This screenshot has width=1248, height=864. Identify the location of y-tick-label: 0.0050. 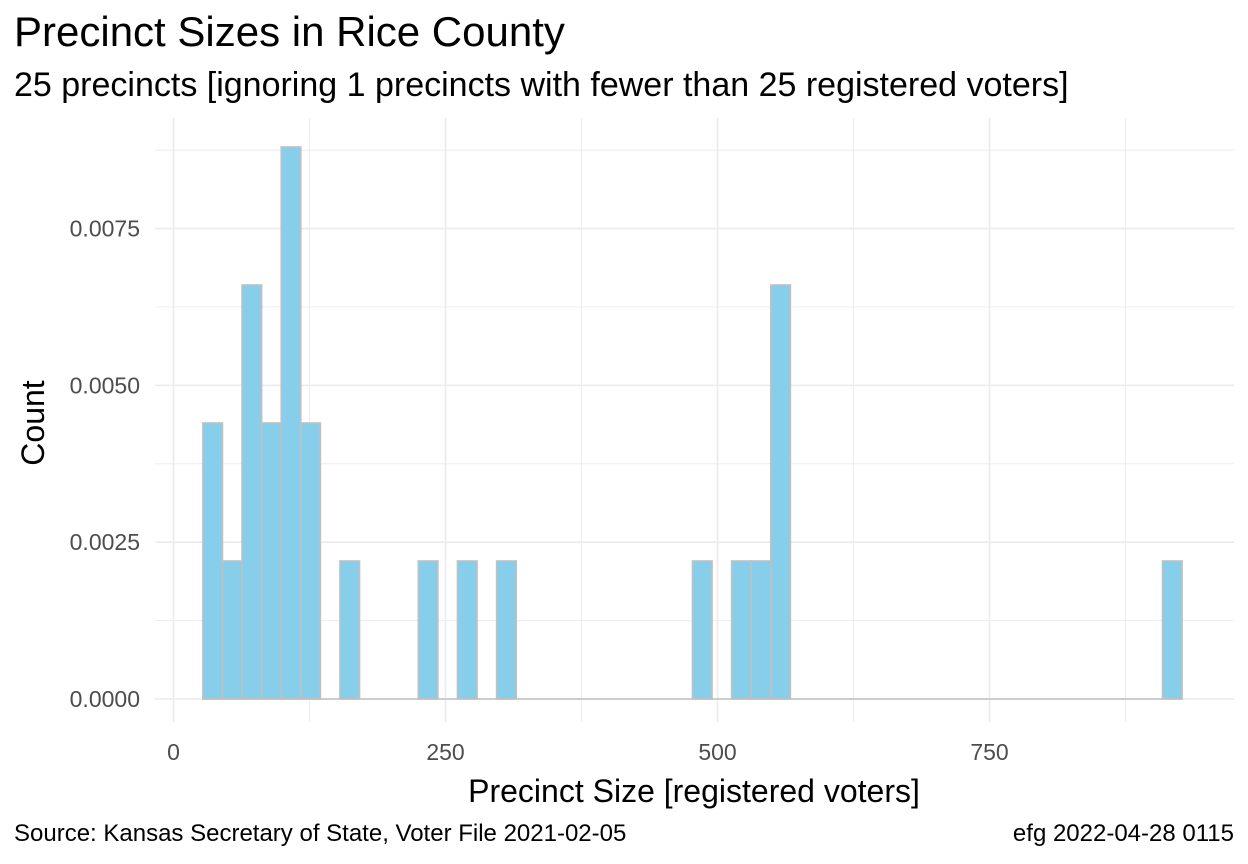
(105, 385).